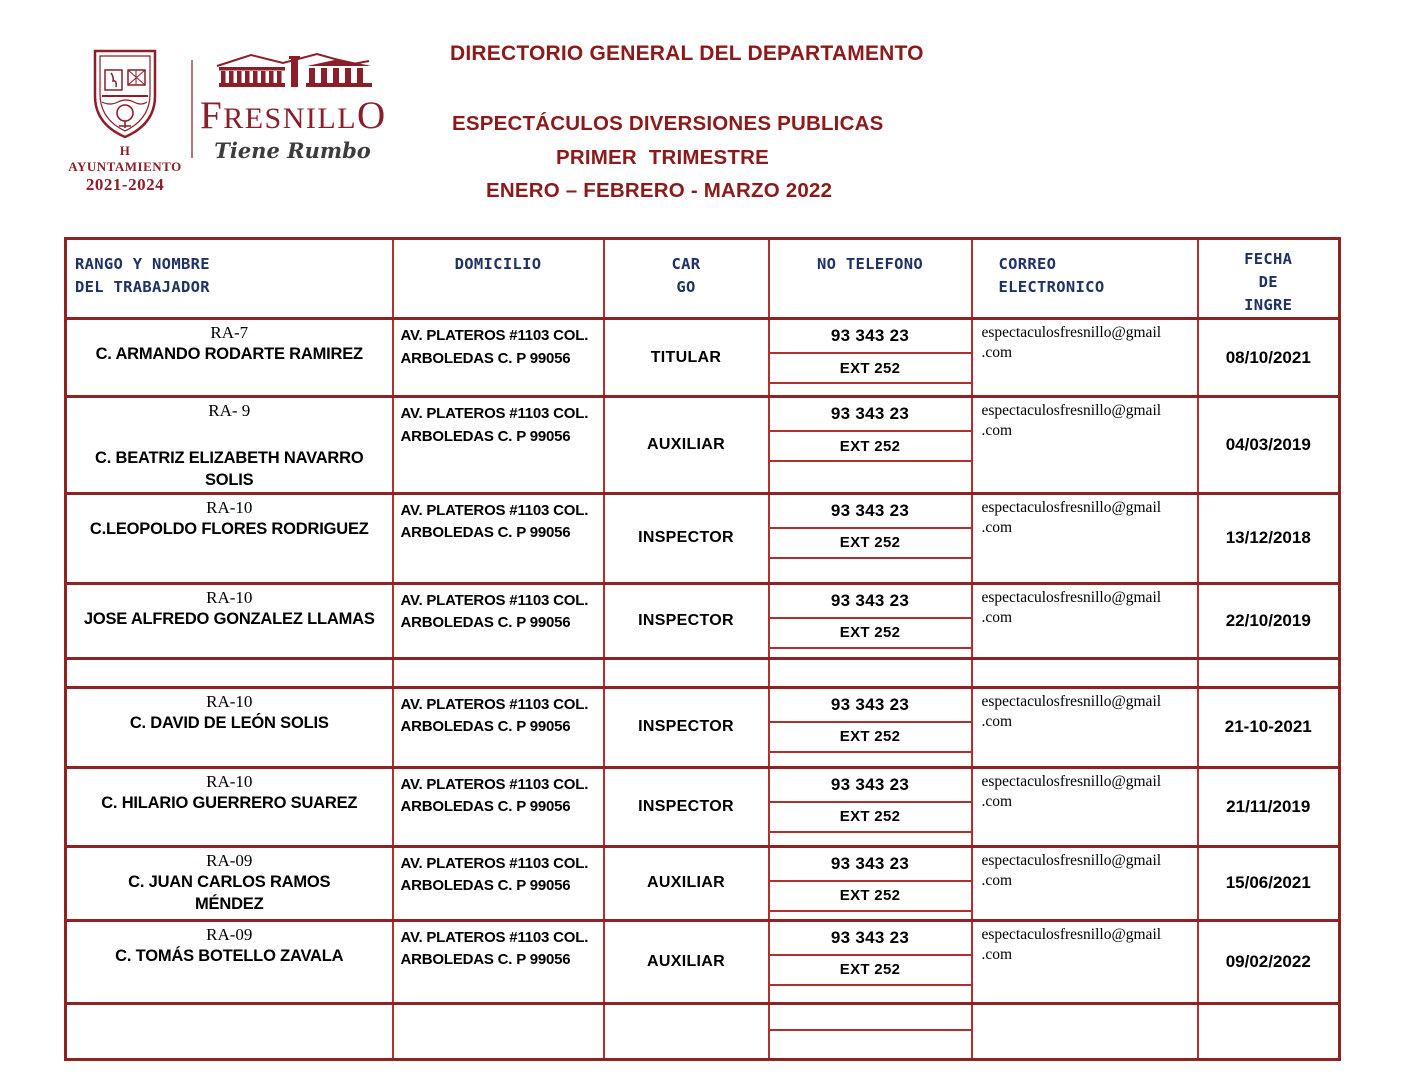 The image size is (1408, 1088). What do you see at coordinates (1268, 538) in the screenshot?
I see `cell-fecha: 13/12/2018` at bounding box center [1268, 538].